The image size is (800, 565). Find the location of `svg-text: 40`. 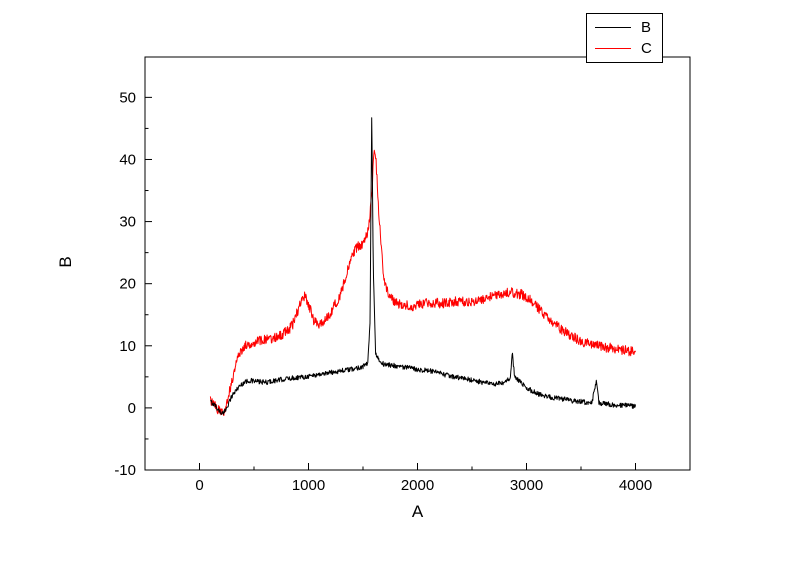

svg-text: 40 is located at coordinates (127, 159).